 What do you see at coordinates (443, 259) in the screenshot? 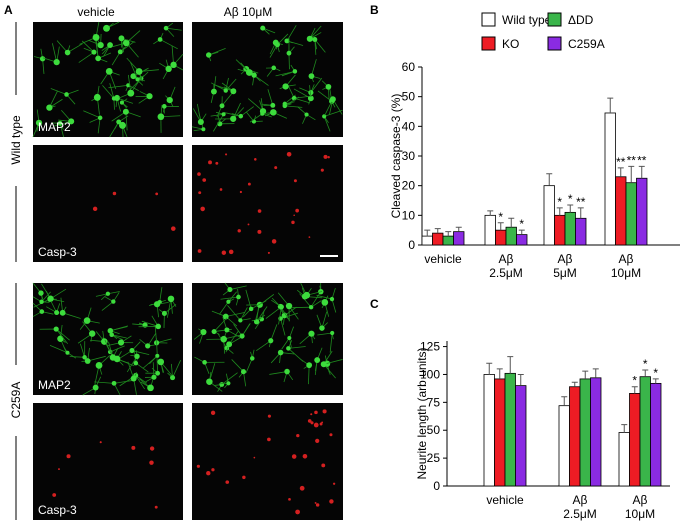
I see `x-tick-label: vehicle` at bounding box center [443, 259].